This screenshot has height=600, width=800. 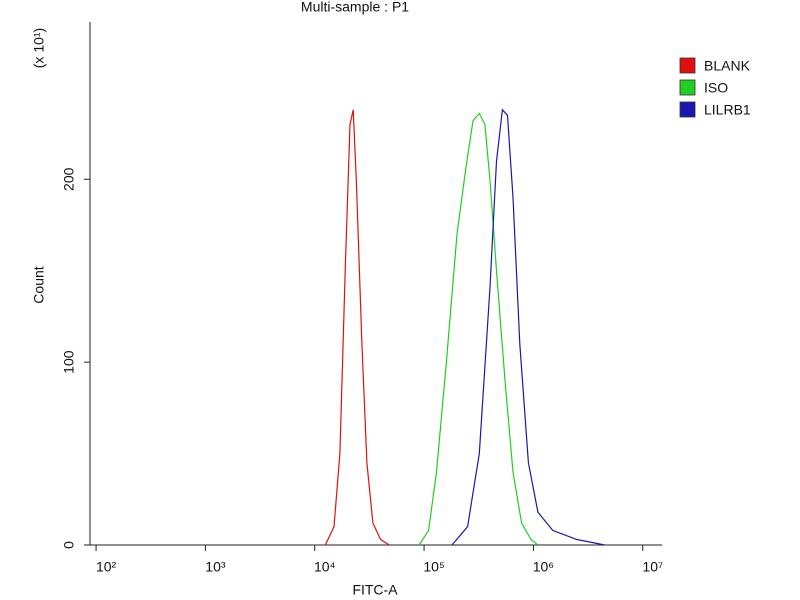 I want to click on y-tick-label: 0, so click(x=69, y=545).